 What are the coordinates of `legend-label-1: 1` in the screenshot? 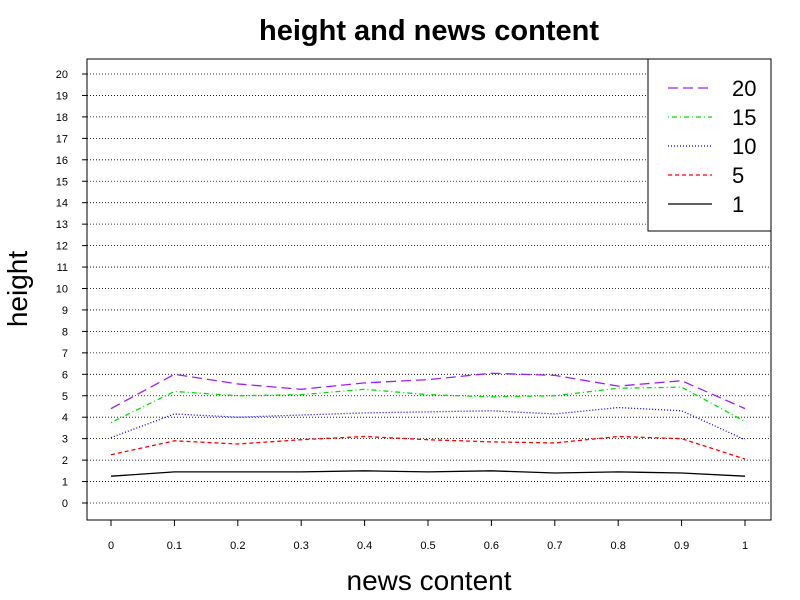 It's located at (738, 204).